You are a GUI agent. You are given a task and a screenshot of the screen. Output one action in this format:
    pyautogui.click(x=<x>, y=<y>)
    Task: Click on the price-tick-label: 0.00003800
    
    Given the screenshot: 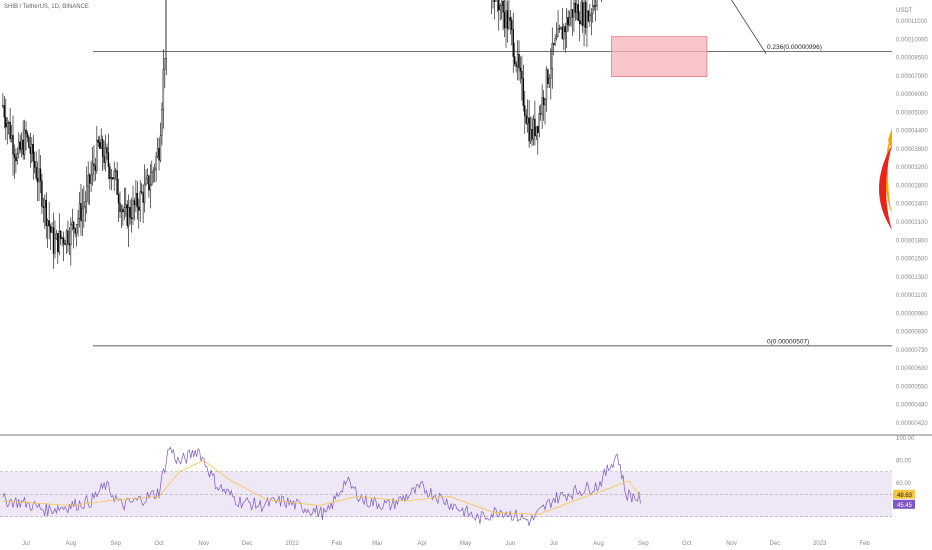 What is the action you would take?
    pyautogui.click(x=912, y=150)
    